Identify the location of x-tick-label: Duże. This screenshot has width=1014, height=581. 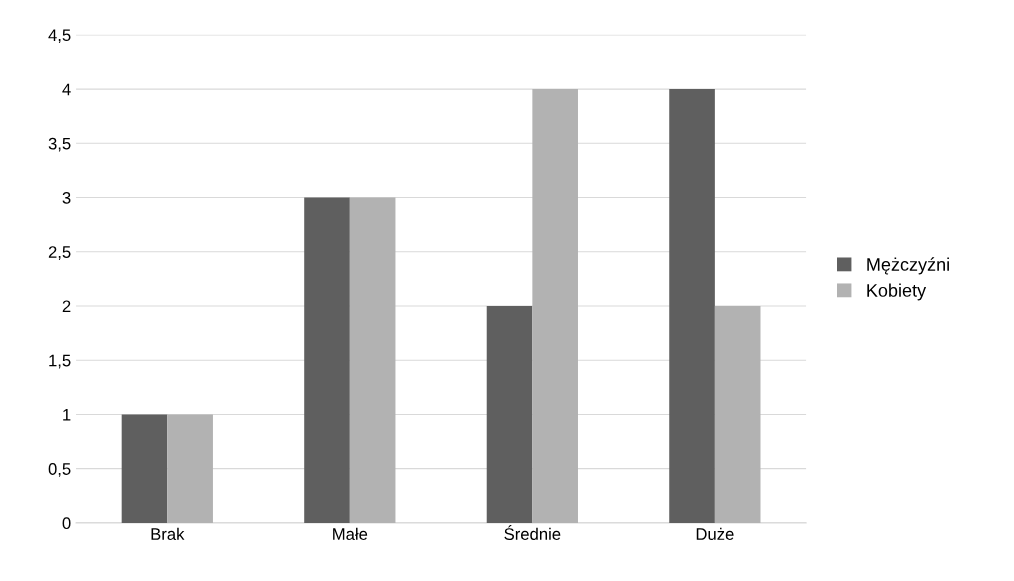
(715, 533).